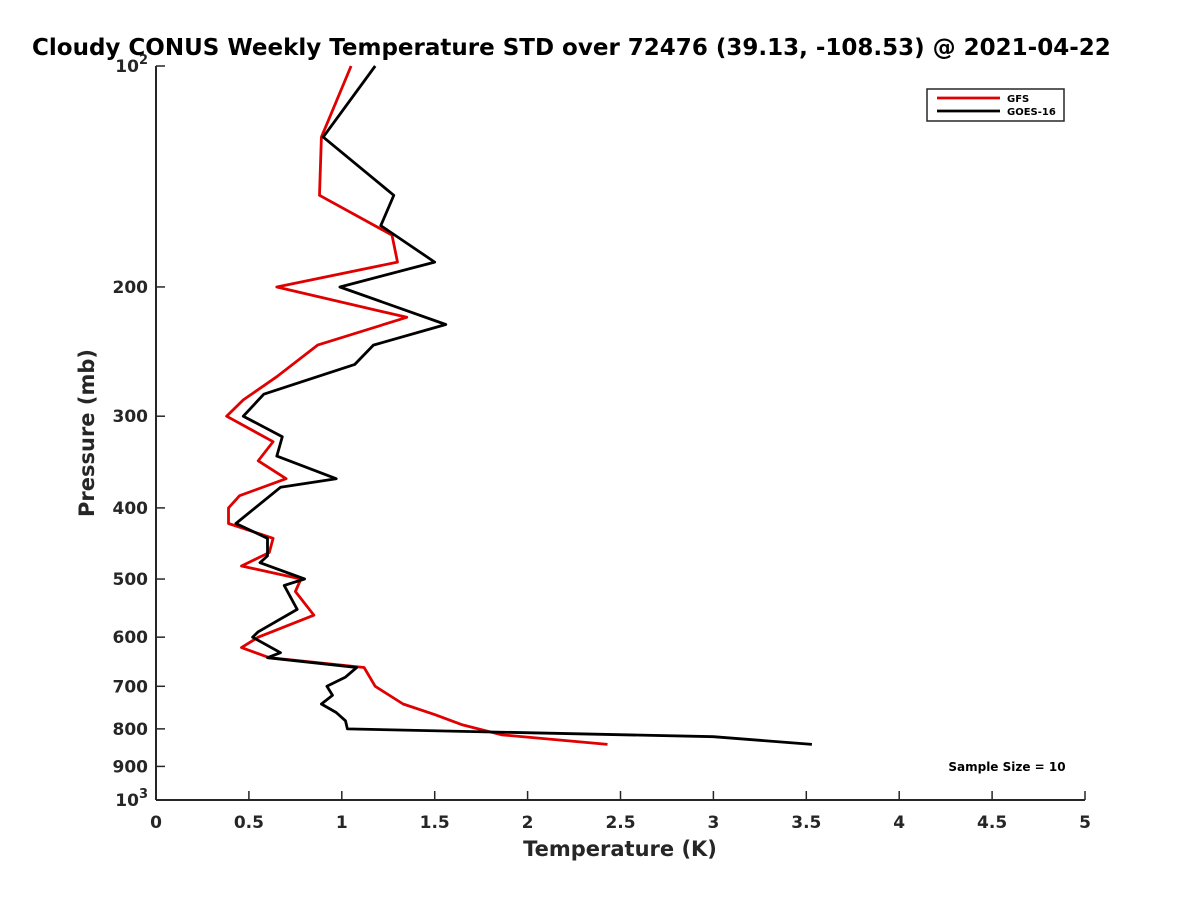  What do you see at coordinates (992, 823) in the screenshot?
I see `x-tick-label: 4.5` at bounding box center [992, 823].